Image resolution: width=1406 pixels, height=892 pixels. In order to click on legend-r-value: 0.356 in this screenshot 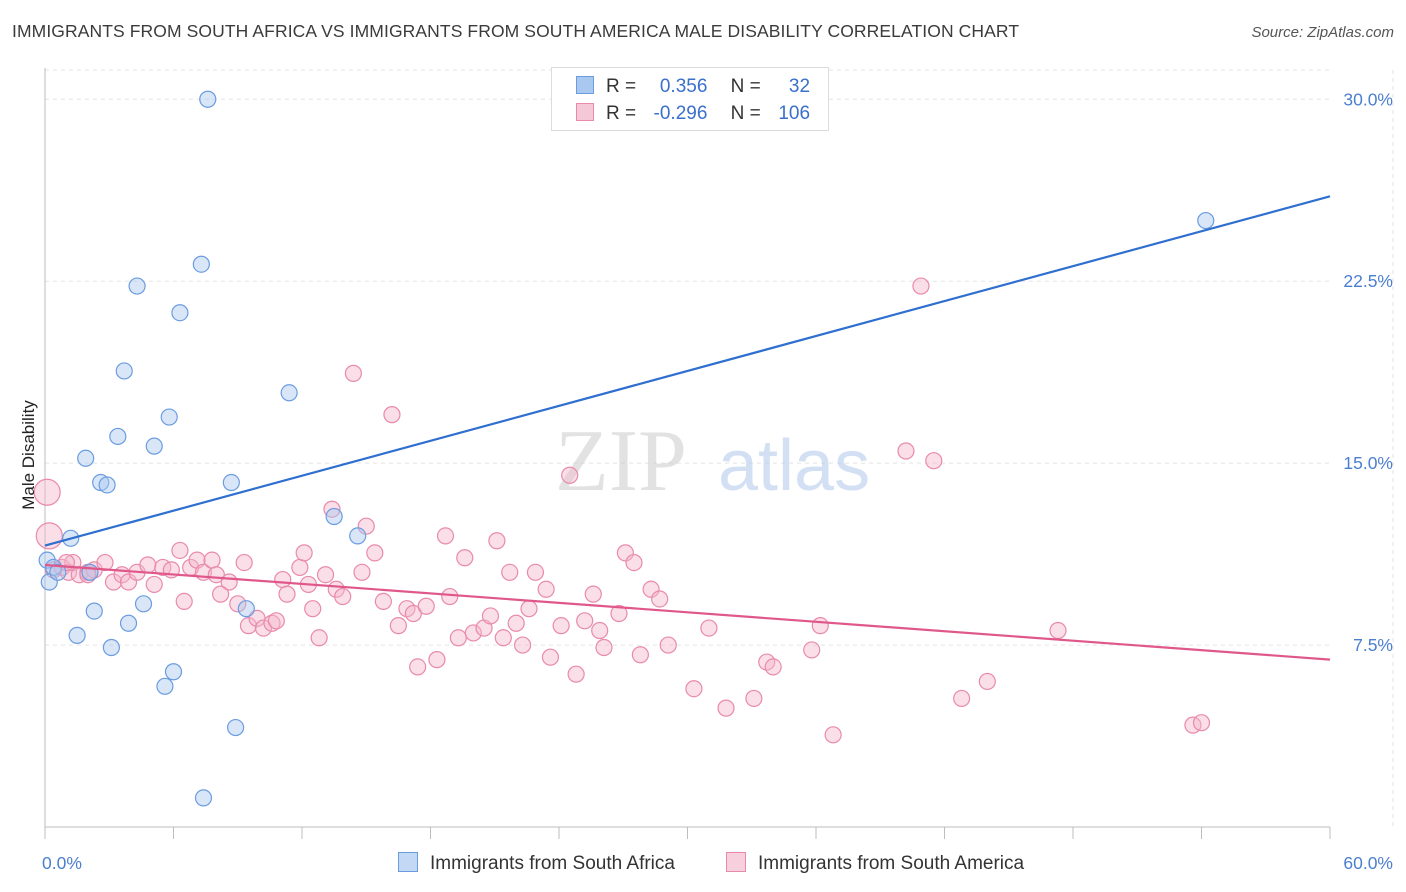, I will do `click(683, 86)`.